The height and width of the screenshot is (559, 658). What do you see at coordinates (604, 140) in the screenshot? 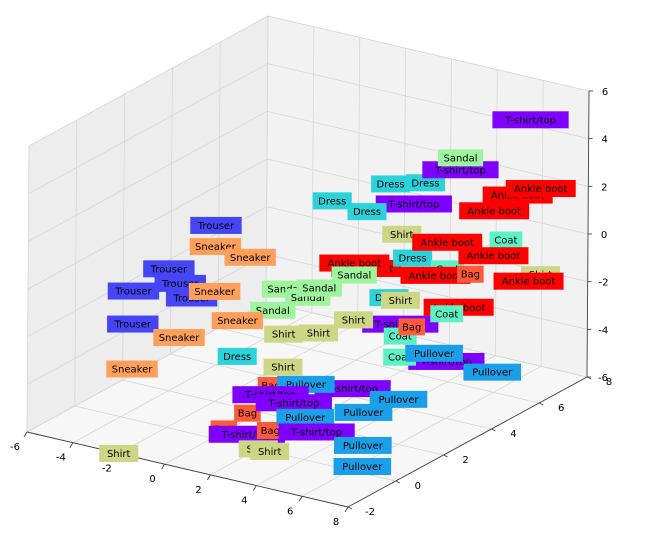
I see `z-tick-label: 4` at bounding box center [604, 140].